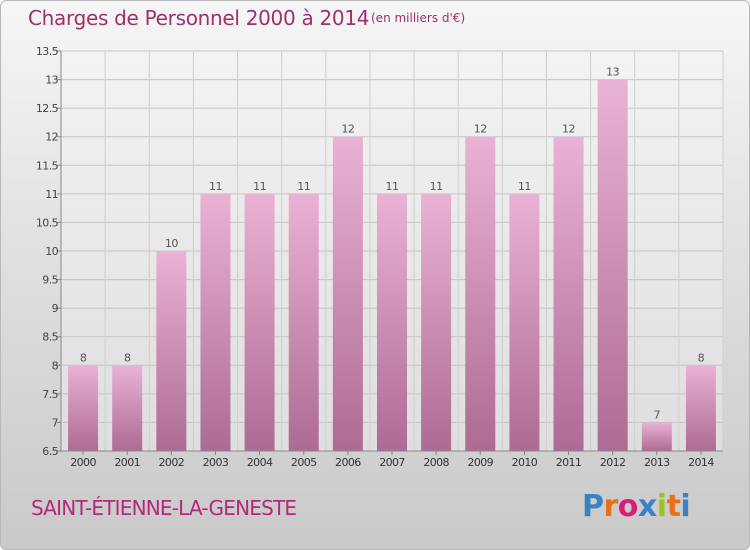  I want to click on data-label: 10, so click(171, 243).